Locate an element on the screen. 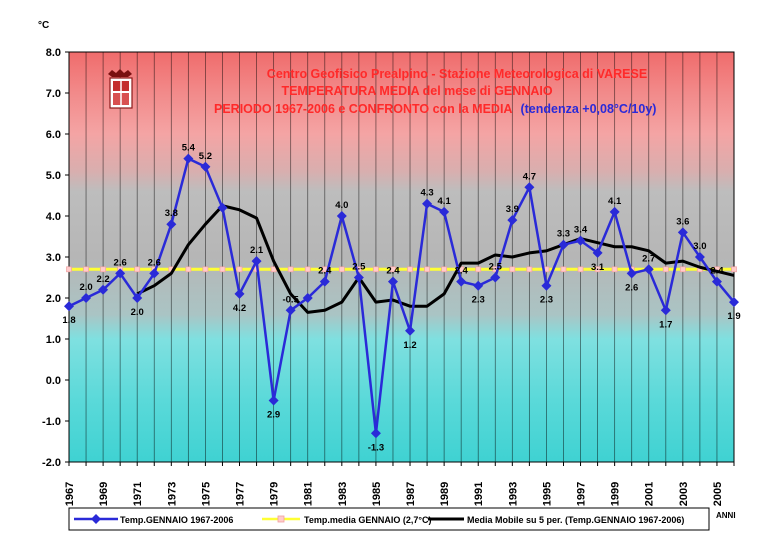  legend-item-average: Temp.media GENNAIO (2,7°C) is located at coordinates (346, 520).